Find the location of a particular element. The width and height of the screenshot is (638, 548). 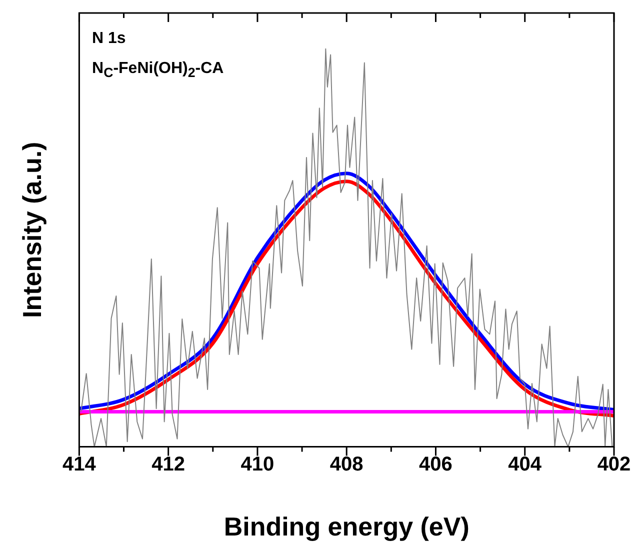

x-tick-label: 404 is located at coordinates (525, 464).